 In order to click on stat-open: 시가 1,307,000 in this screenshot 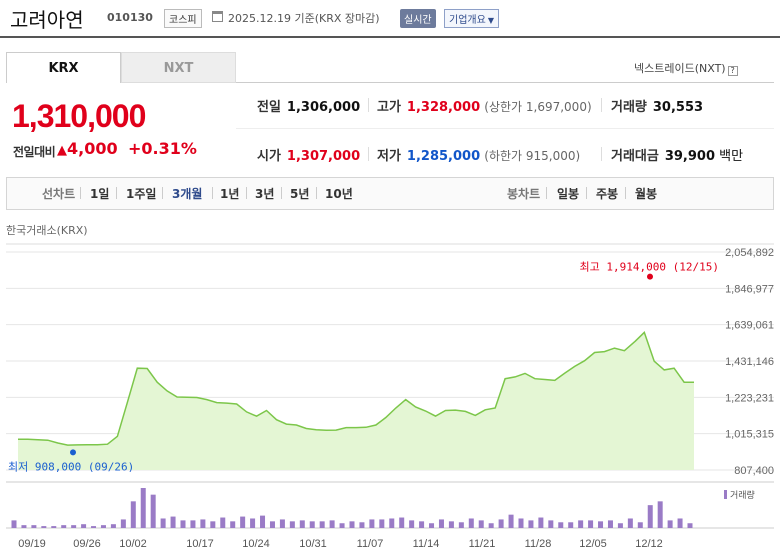, I will do `click(308, 154)`.